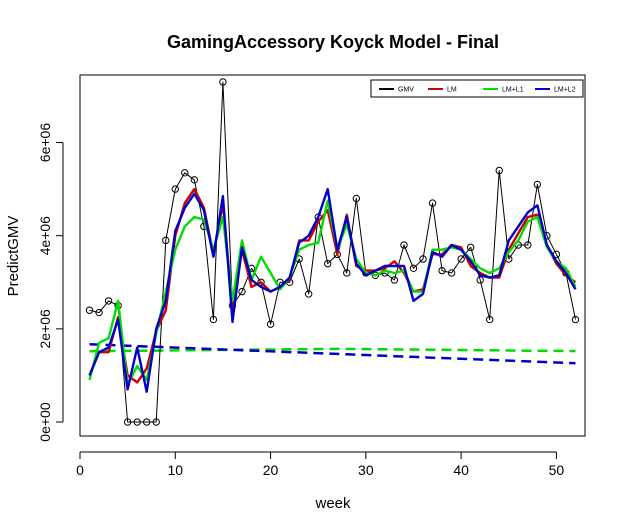 This screenshot has height=532, width=626. What do you see at coordinates (332, 503) in the screenshot?
I see `x-axis-label: week` at bounding box center [332, 503].